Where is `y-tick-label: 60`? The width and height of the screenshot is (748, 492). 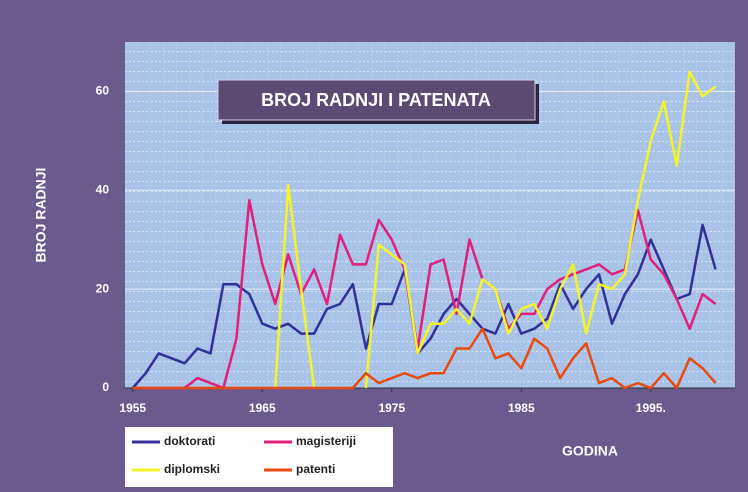 y-tick-label: 60 is located at coordinates (103, 91).